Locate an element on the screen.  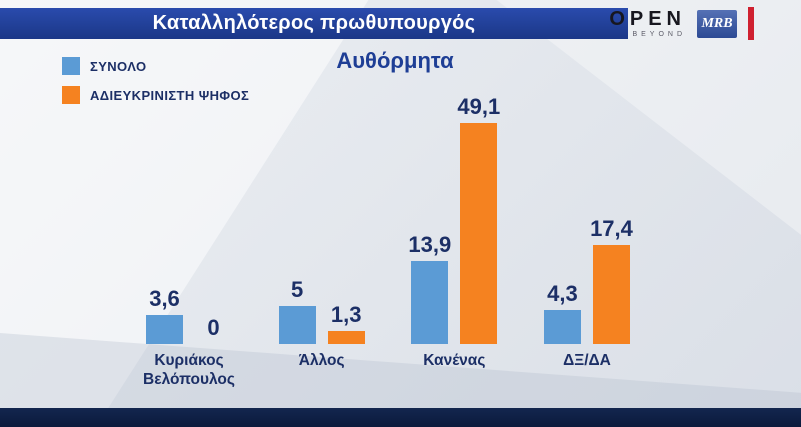
chart-legend: ΣΥΝΟΛΟ ΑΔΙΕΥΚΡΙΝΙΣΤΗ ΨΗΦΟΣ is located at coordinates (155, 86).